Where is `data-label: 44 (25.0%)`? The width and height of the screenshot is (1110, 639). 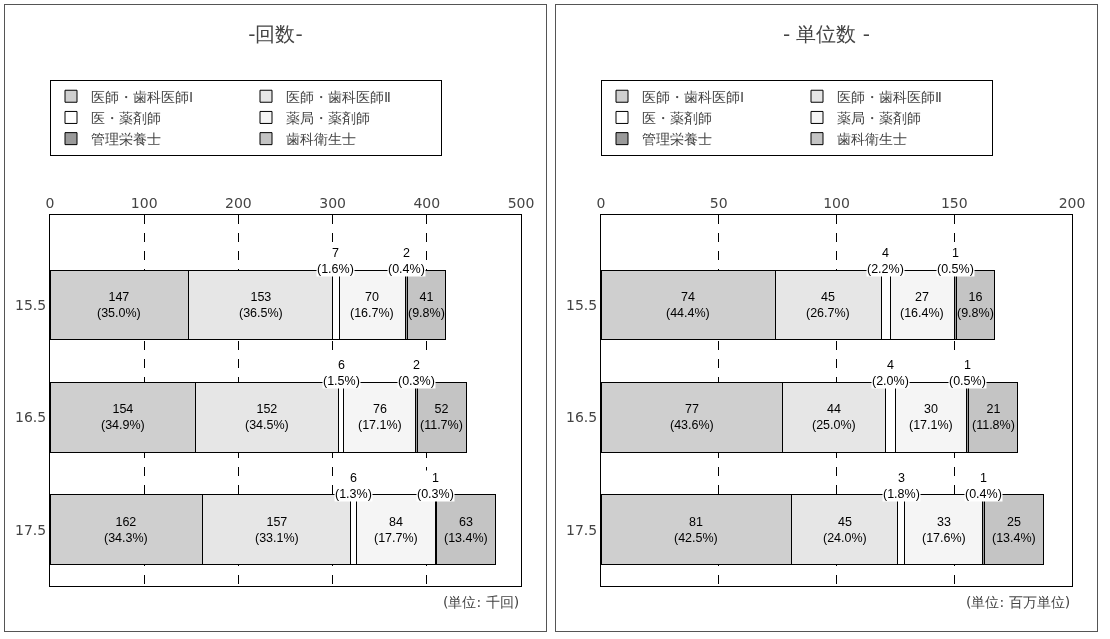 data-label: 44 (25.0%) is located at coordinates (834, 417).